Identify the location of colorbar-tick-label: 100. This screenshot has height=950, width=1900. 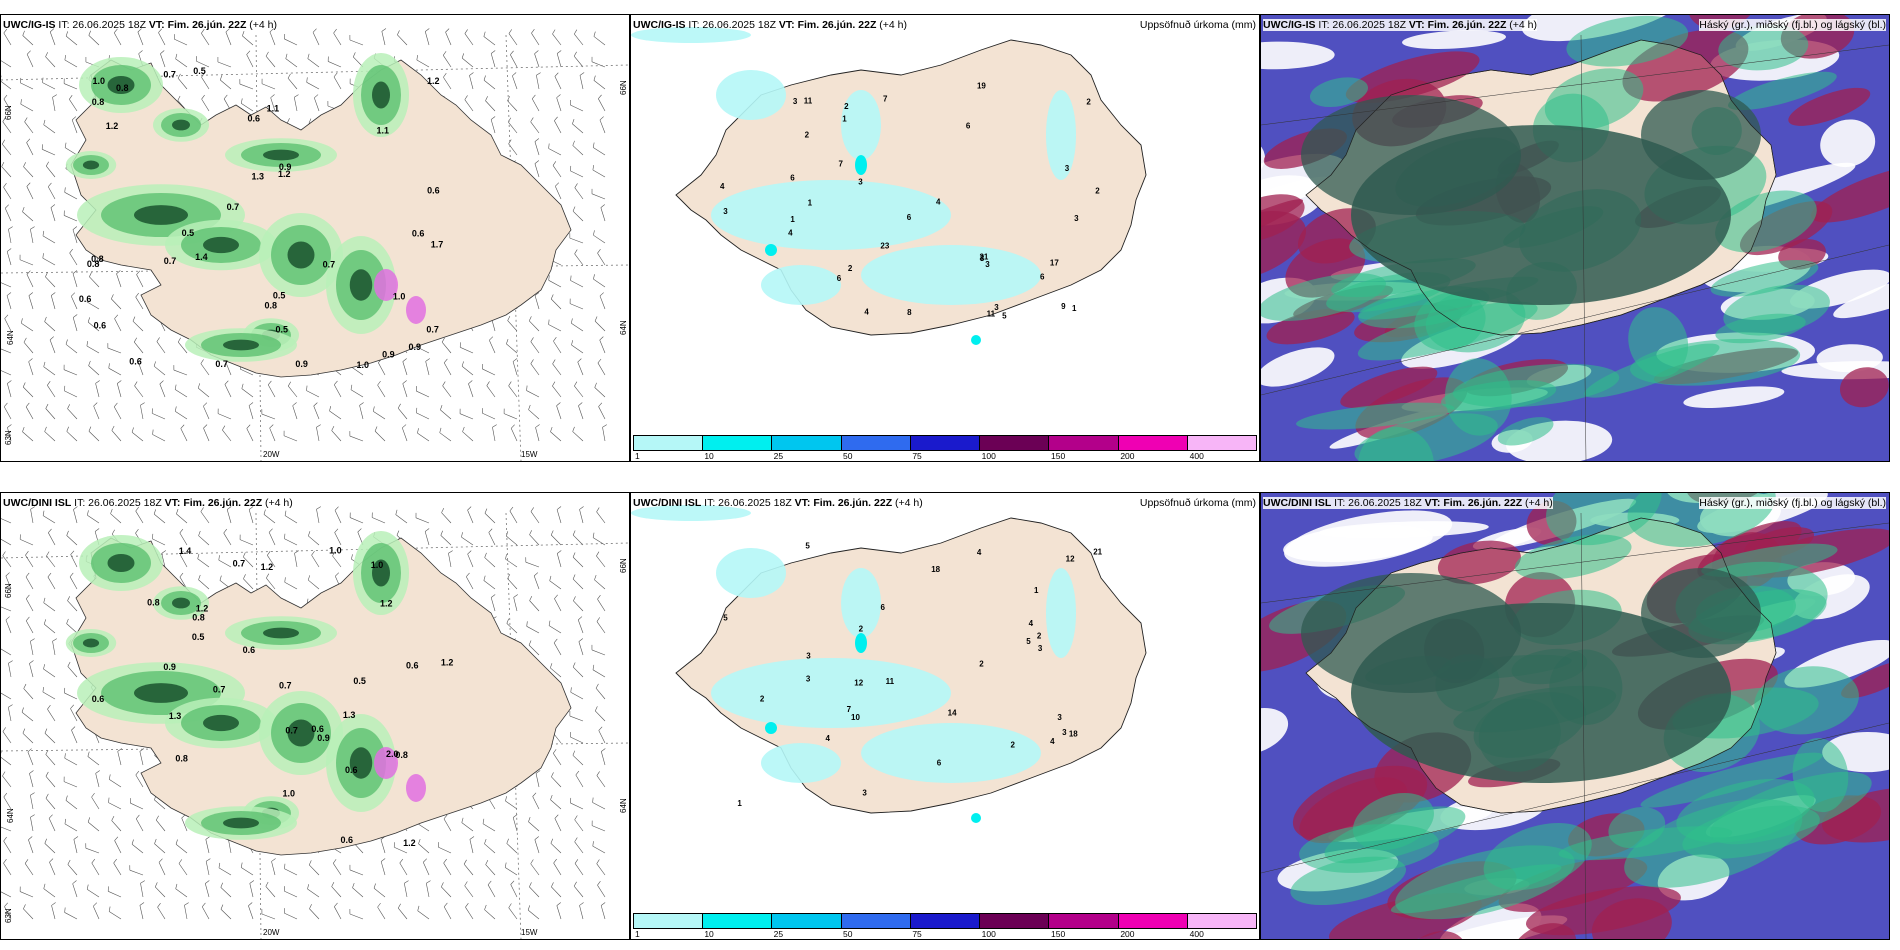
(988, 456).